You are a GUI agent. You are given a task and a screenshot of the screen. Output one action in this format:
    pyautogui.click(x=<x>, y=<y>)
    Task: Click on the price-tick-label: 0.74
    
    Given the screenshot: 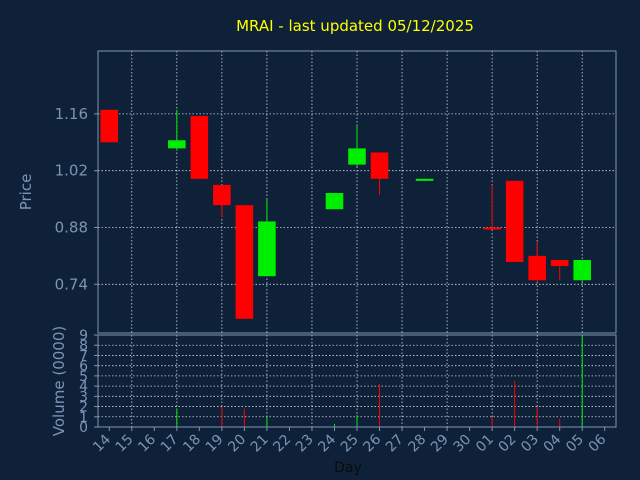 What is the action you would take?
    pyautogui.click(x=71, y=284)
    